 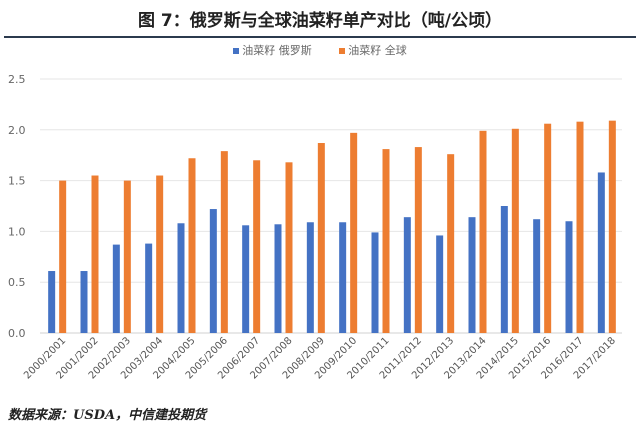 What do you see at coordinates (320, 50) in the screenshot?
I see `legend: 油菜籽 俄罗斯 油菜籽 全球` at bounding box center [320, 50].